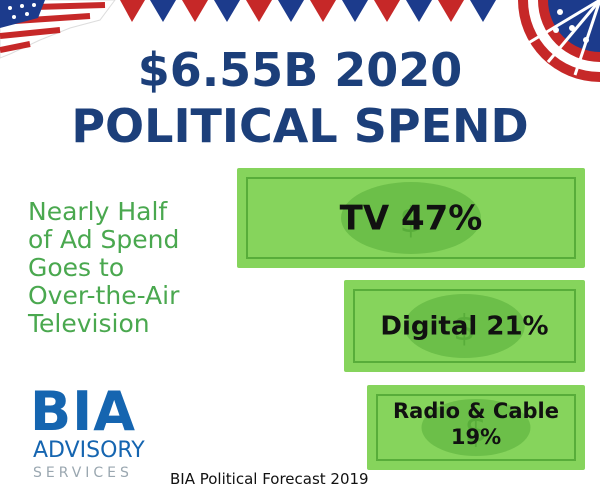 The height and width of the screenshot is (500, 600). I want to click on flag-fan-right-icon, so click(559, 41).